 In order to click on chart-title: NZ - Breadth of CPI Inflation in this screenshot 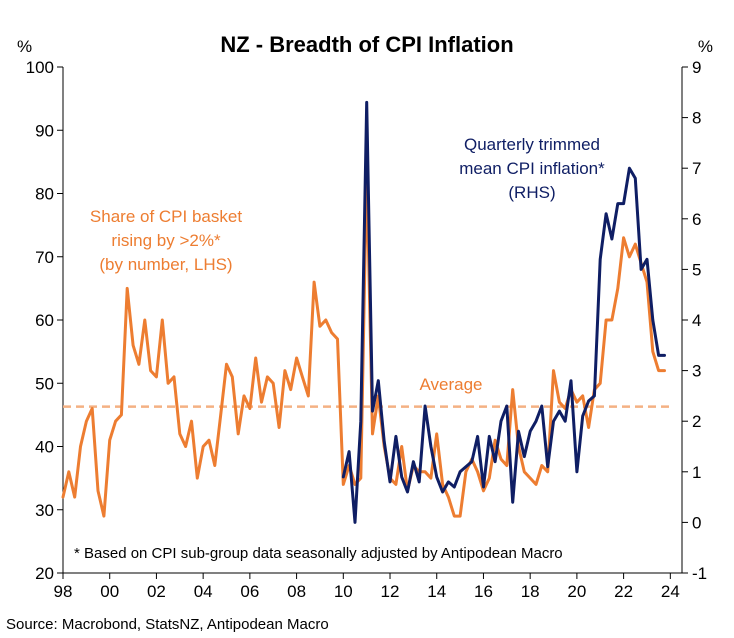, I will do `click(366, 44)`.